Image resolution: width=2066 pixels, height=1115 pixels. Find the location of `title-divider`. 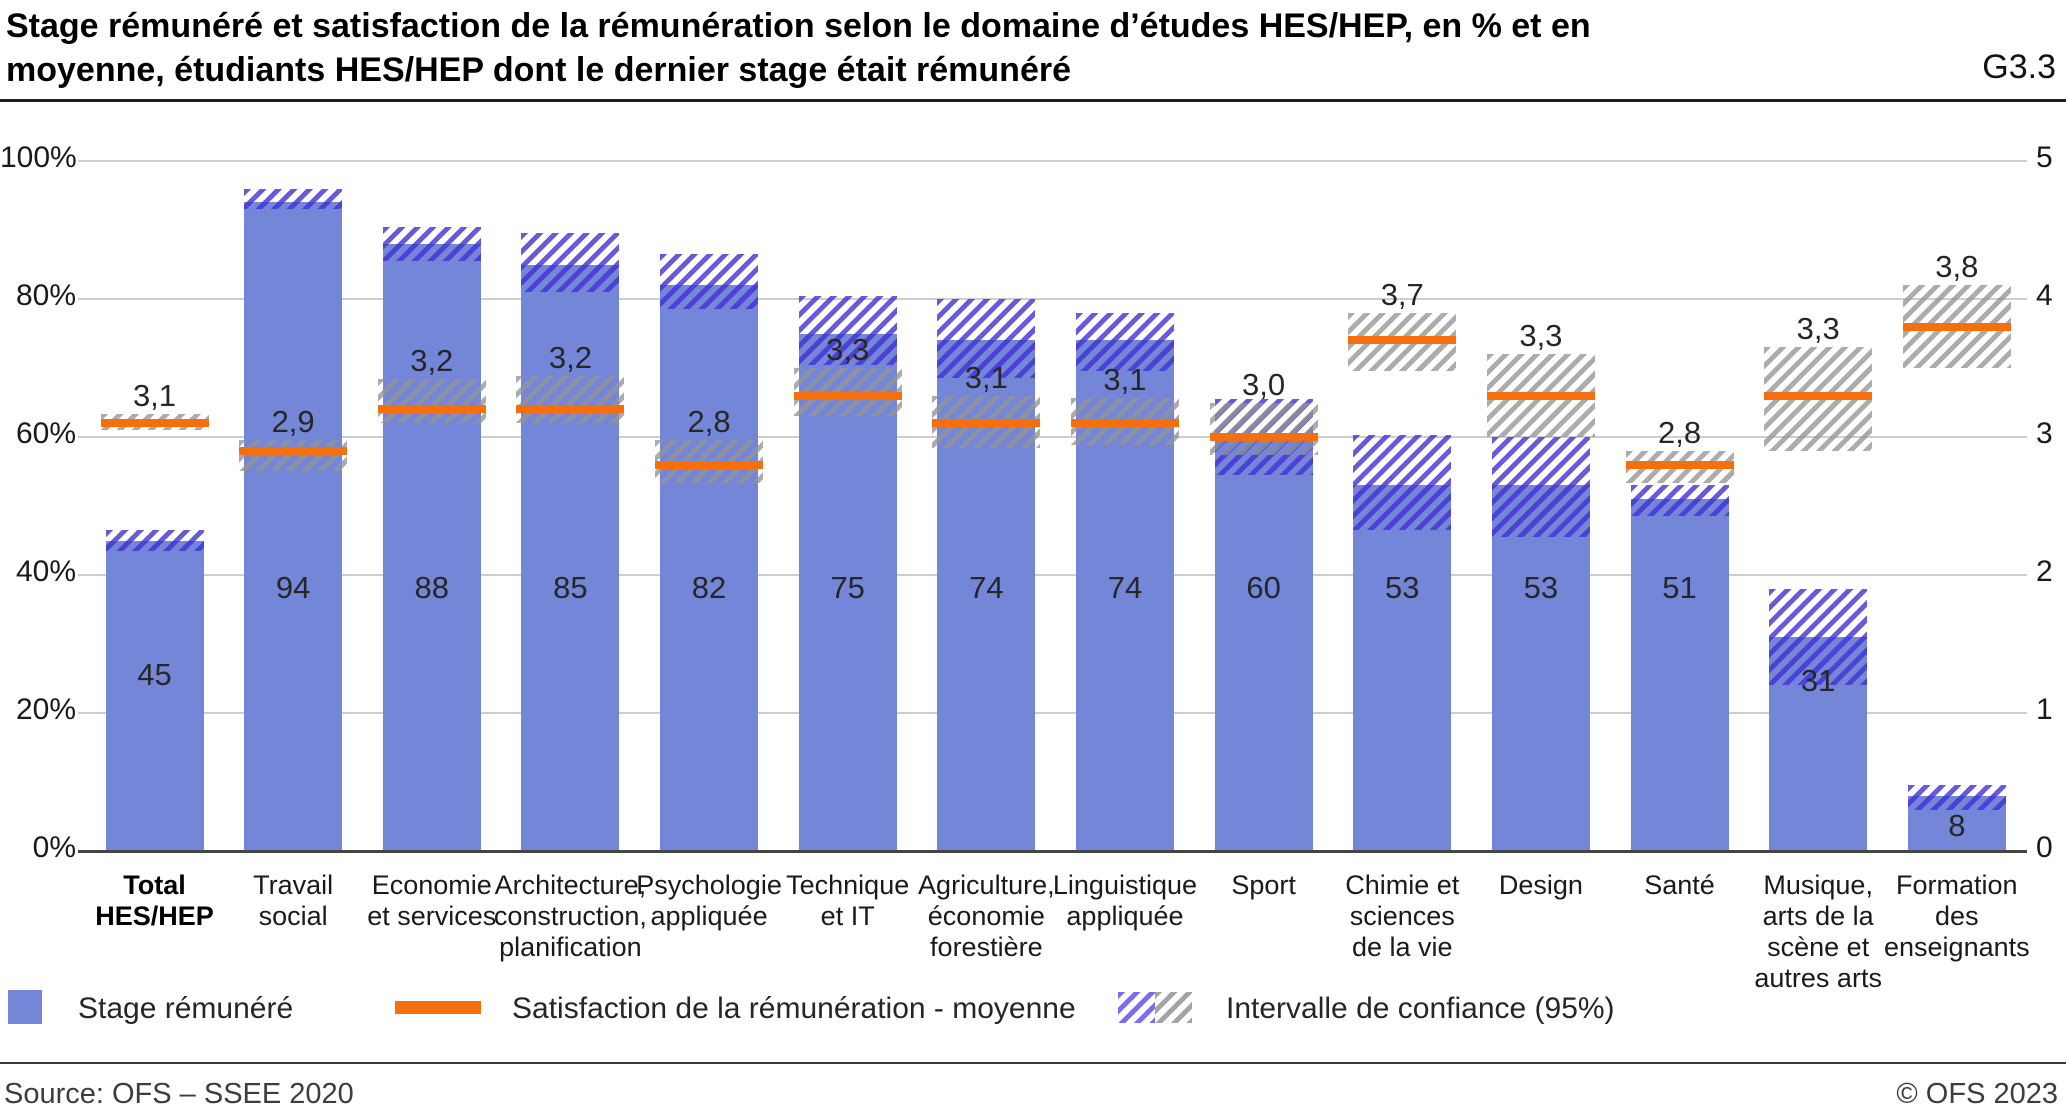

title-divider is located at coordinates (1033, 100).